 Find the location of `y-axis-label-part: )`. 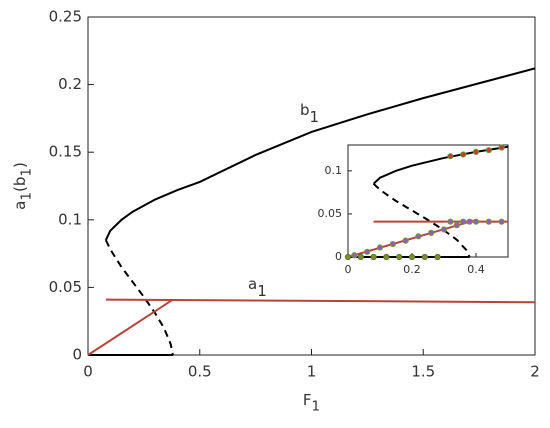

y-axis-label-part: ) is located at coordinates (20, 165).